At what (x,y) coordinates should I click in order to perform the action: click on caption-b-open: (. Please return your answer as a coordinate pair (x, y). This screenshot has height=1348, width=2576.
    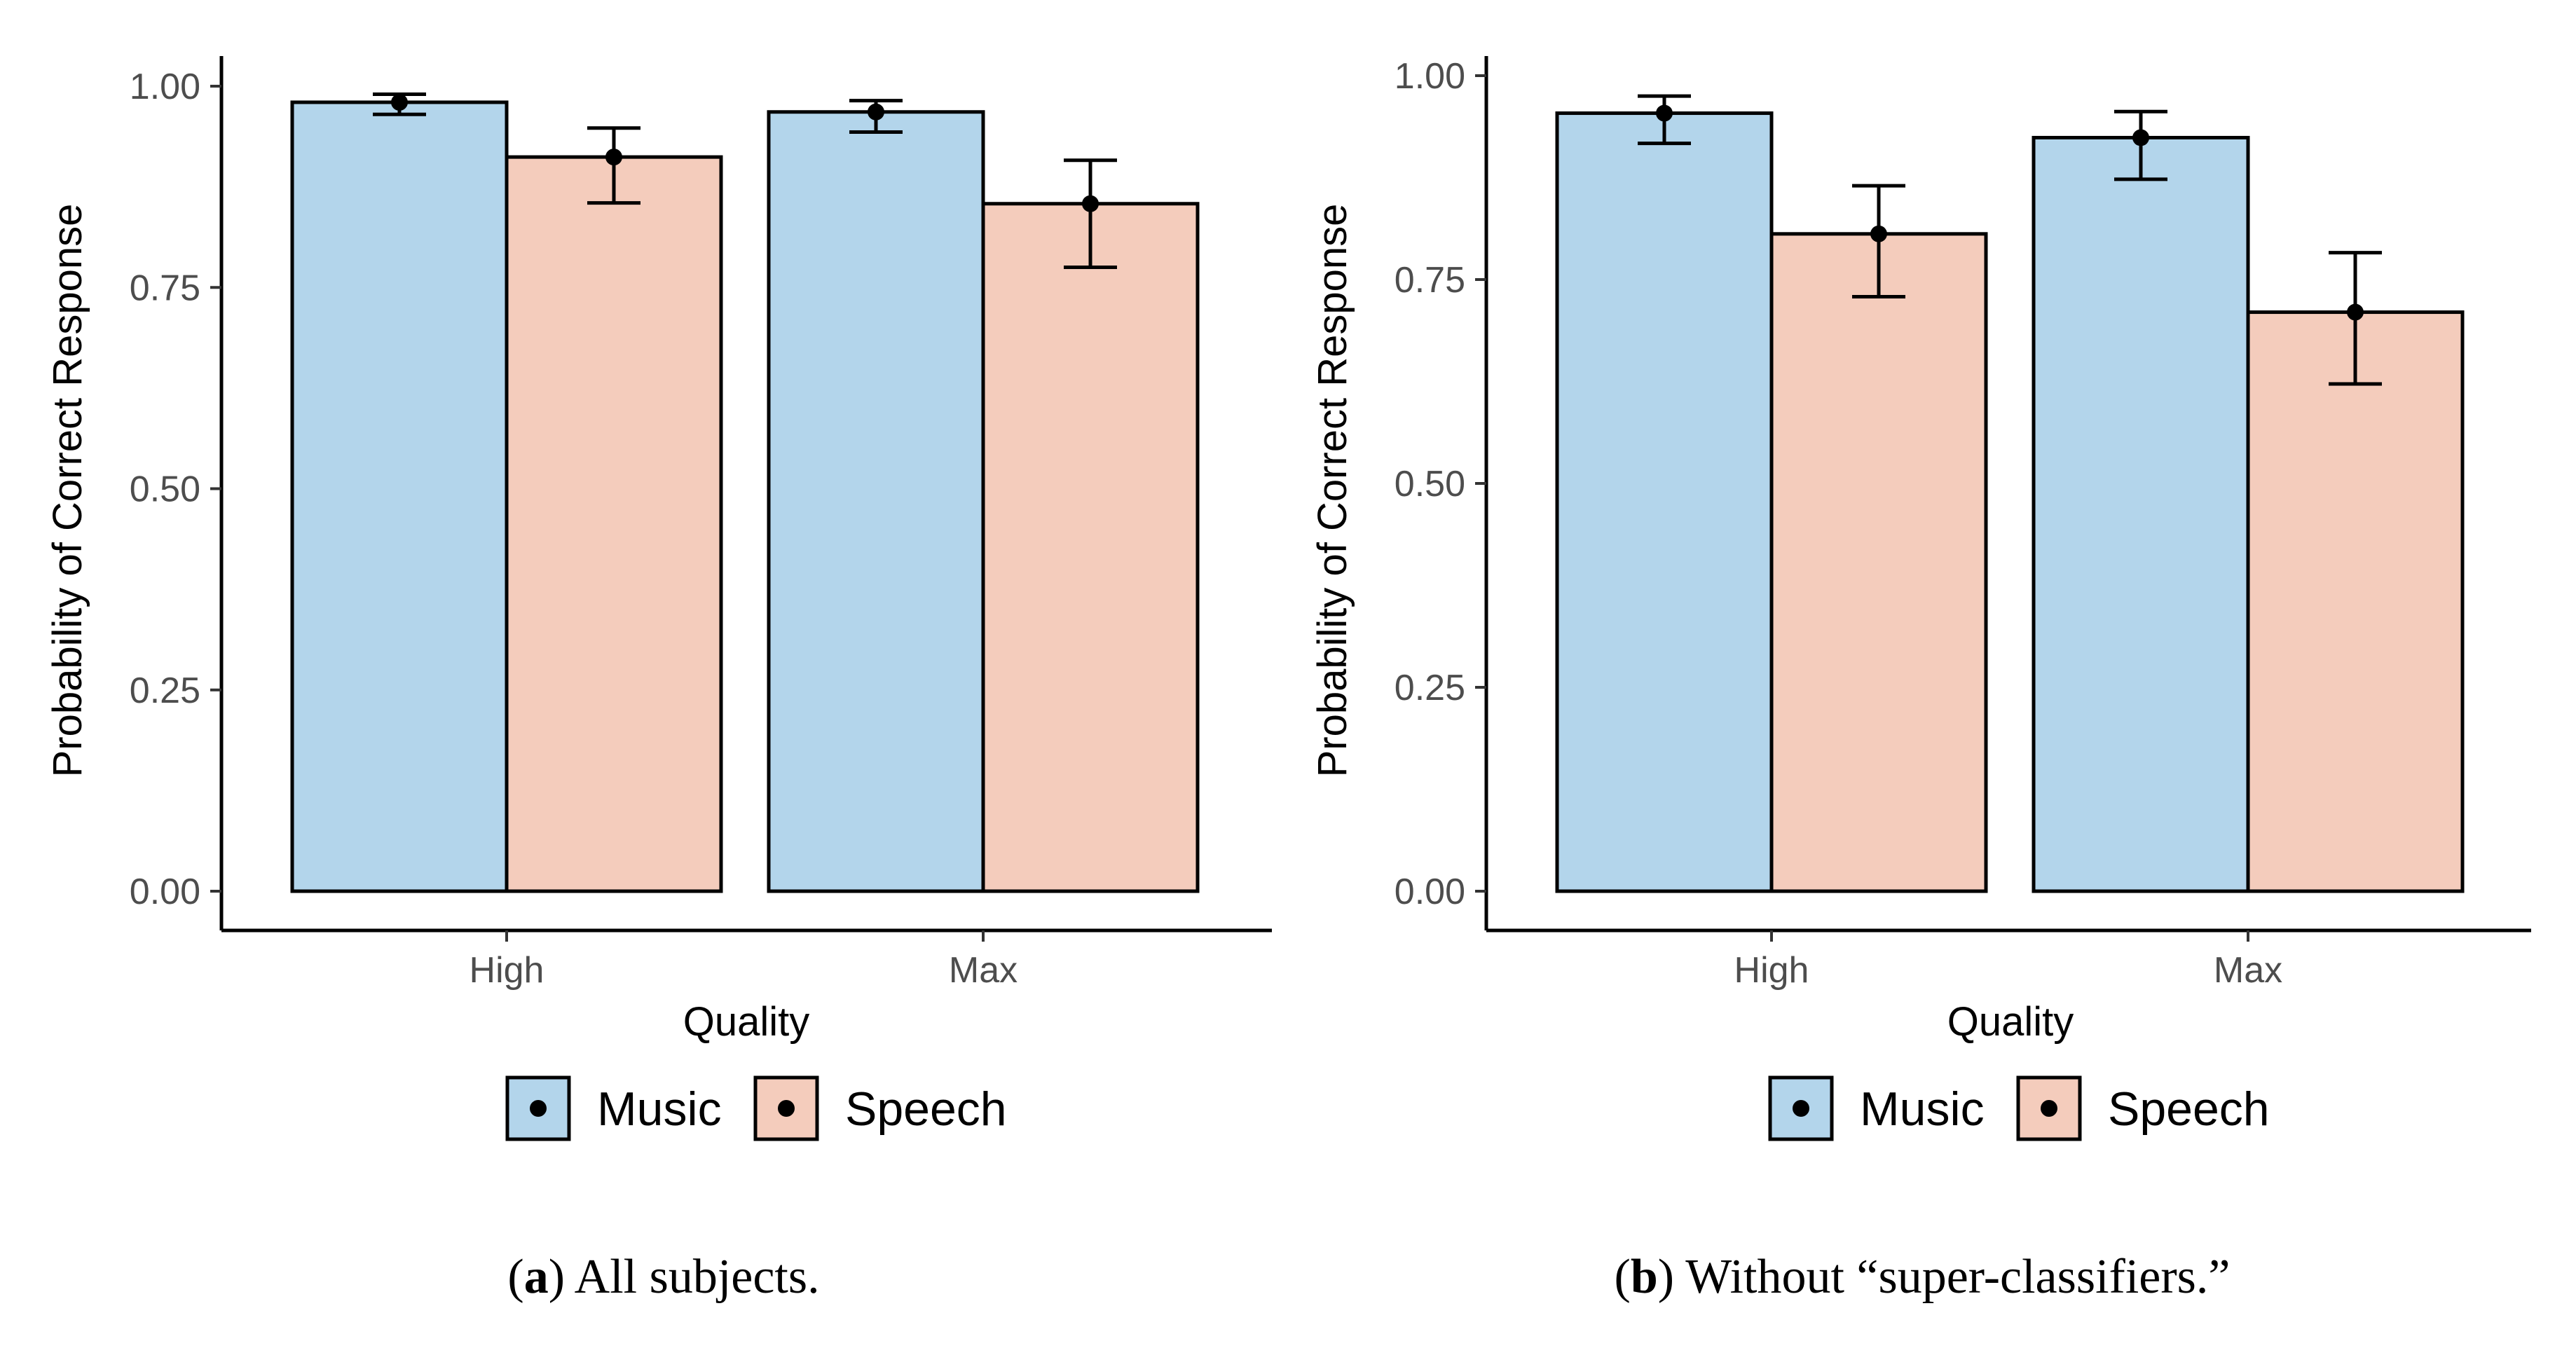
    Looking at the image, I should click on (1623, 1277).